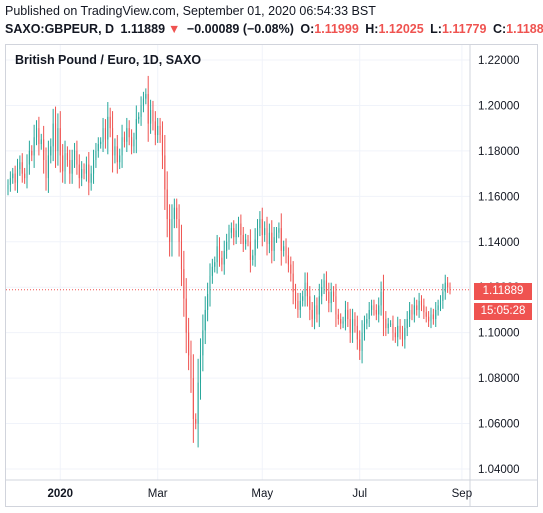 The image size is (543, 513). What do you see at coordinates (60, 29) in the screenshot?
I see `symbol-label: SAXO:GBPEUR, D` at bounding box center [60, 29].